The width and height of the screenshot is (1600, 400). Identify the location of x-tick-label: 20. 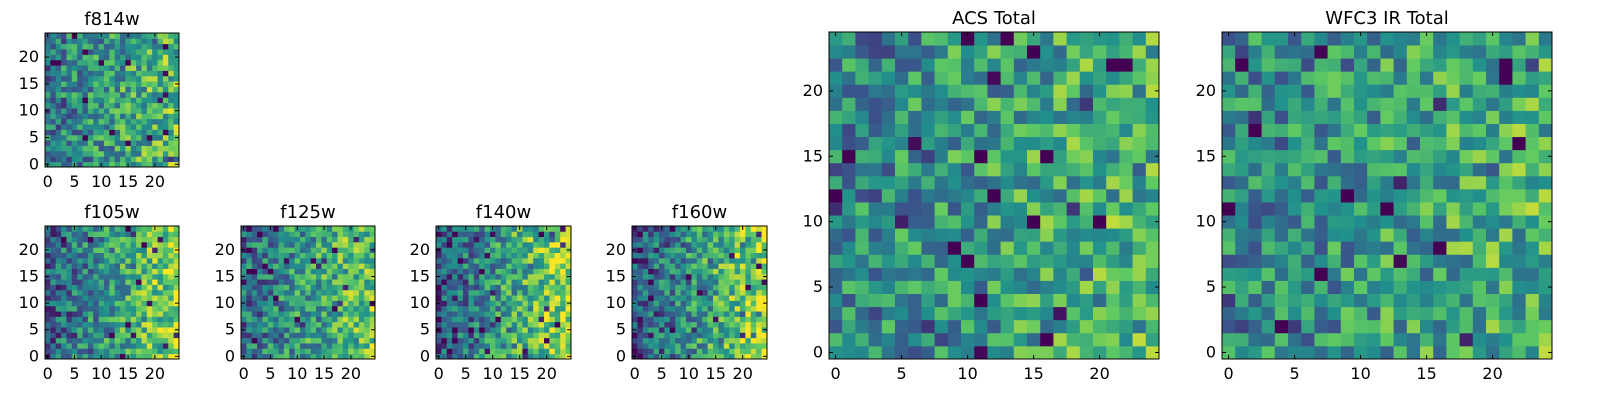
(351, 373).